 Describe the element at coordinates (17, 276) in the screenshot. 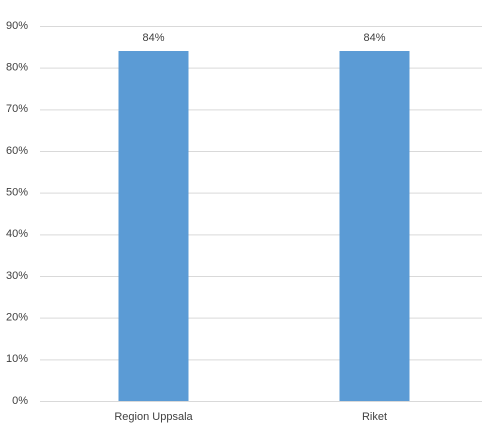

I see `y-tick-label: 30%` at that location.